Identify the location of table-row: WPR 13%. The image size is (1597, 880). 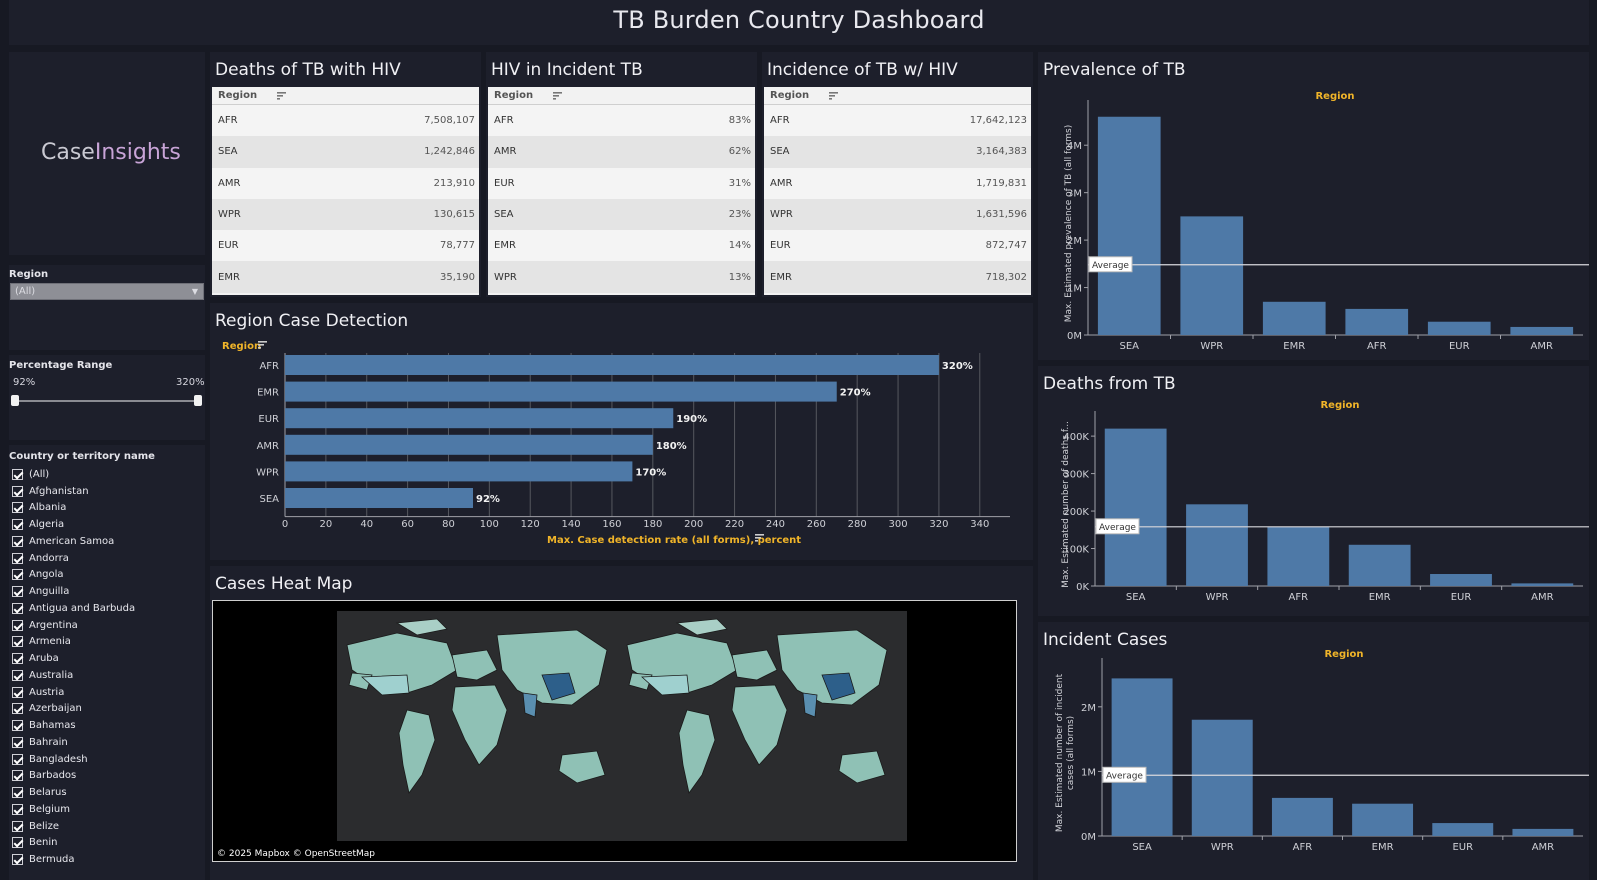
(621, 277).